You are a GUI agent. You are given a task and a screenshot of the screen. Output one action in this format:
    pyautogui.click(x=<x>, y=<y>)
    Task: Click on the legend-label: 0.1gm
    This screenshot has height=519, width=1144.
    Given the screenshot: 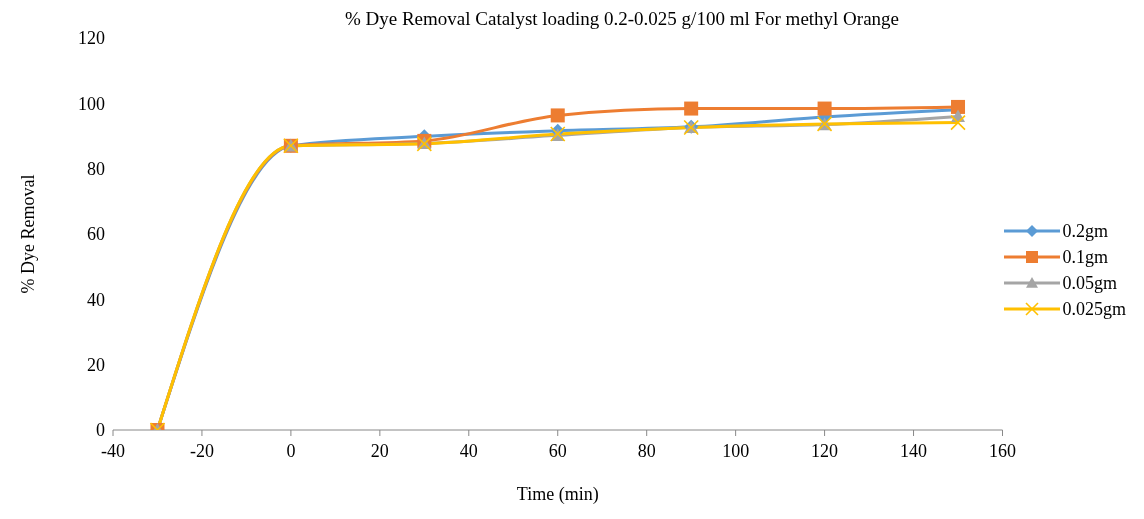 What is the action you would take?
    pyautogui.click(x=1085, y=257)
    